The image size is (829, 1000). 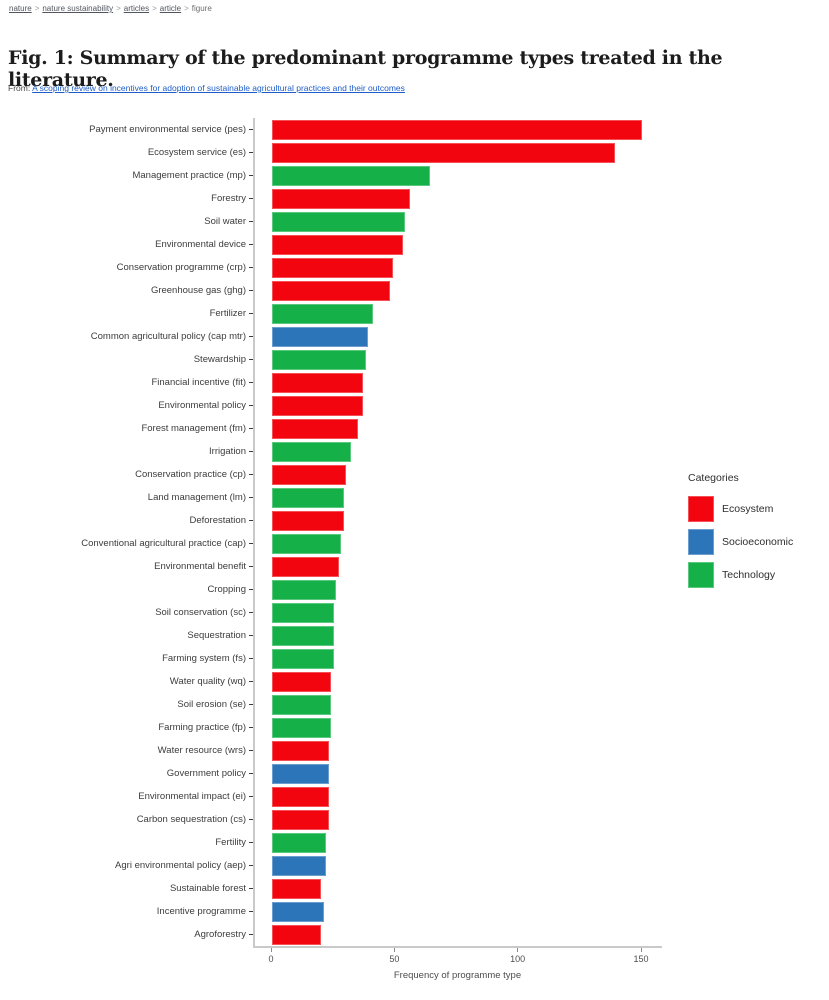 I want to click on bar-row: Water resource (wrs), so click(x=414, y=750).